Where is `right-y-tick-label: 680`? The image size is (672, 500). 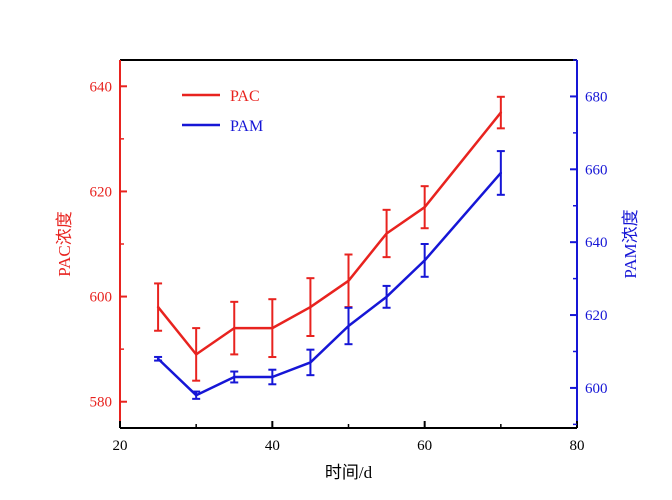
right-y-tick-label: 680 is located at coordinates (596, 97).